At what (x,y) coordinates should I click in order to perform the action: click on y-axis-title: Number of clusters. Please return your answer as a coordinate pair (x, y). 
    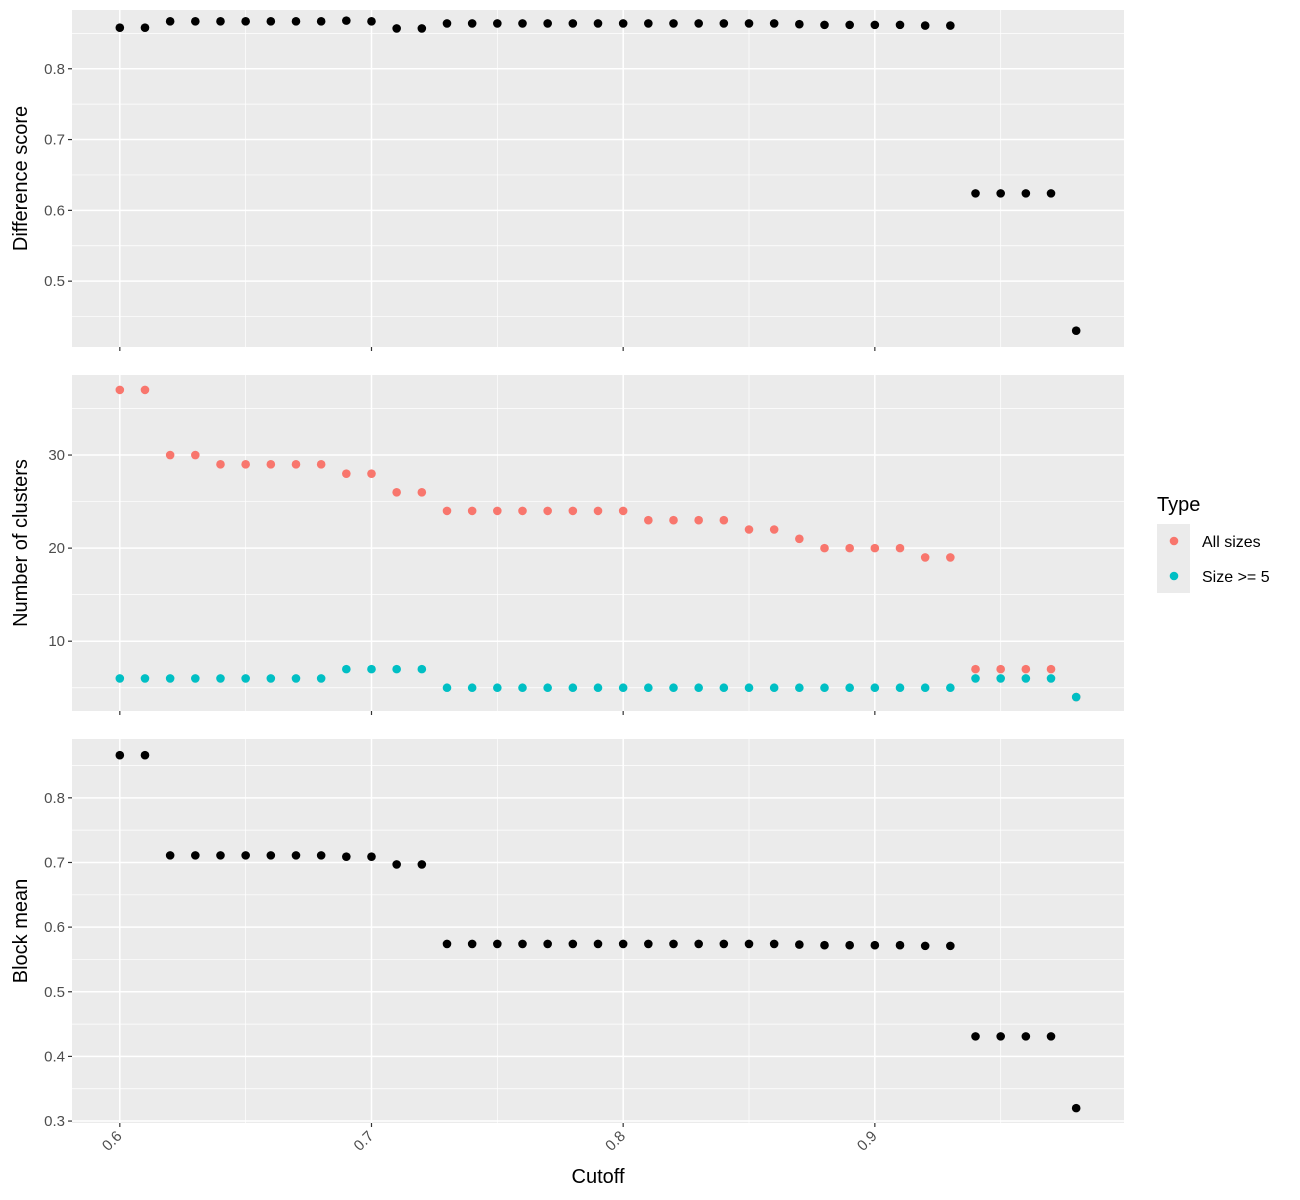
    Looking at the image, I should click on (21, 543).